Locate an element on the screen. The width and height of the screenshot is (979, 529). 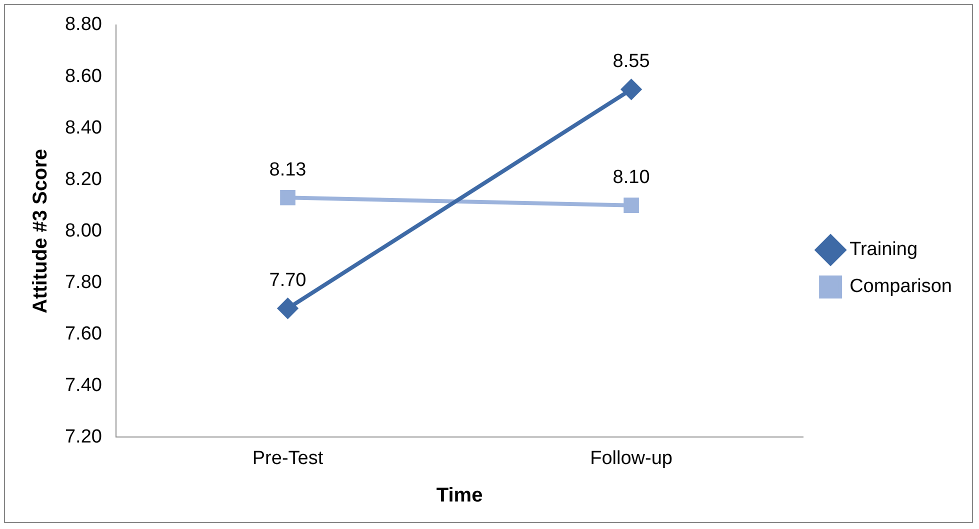
x-tick-label: Follow-up is located at coordinates (631, 458).